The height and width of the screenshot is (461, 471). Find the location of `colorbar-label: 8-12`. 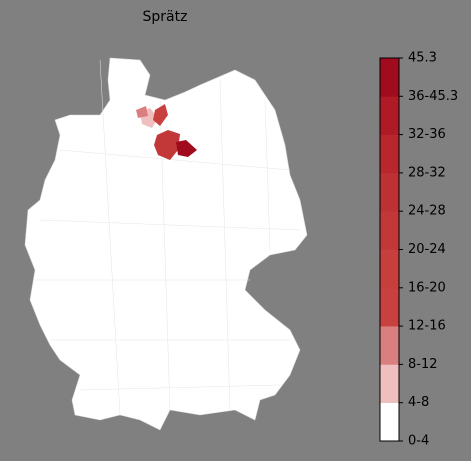

colorbar-label: 8-12 is located at coordinates (423, 364).